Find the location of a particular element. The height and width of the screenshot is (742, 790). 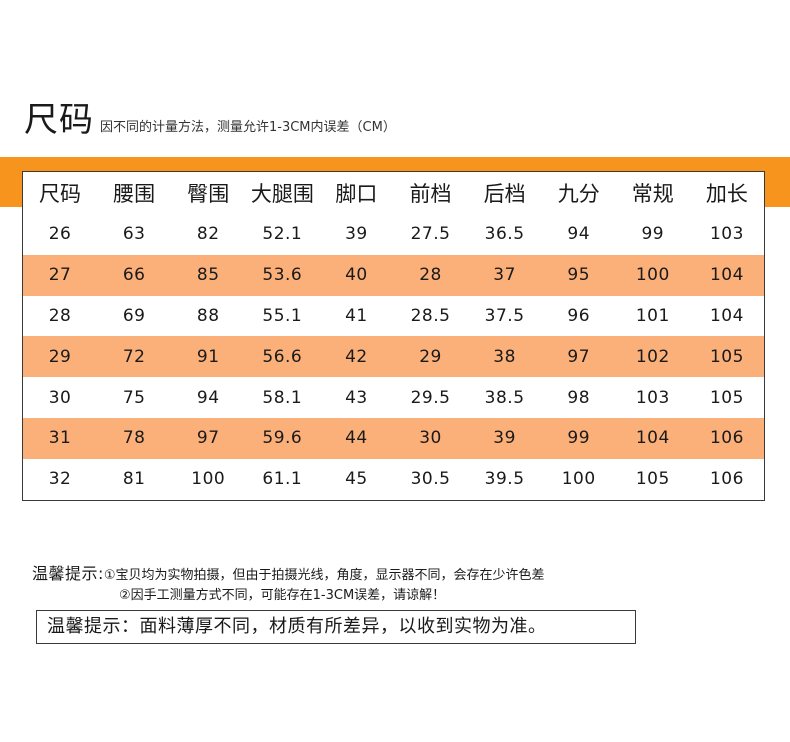

table-cell: 58.1 is located at coordinates (282, 397).